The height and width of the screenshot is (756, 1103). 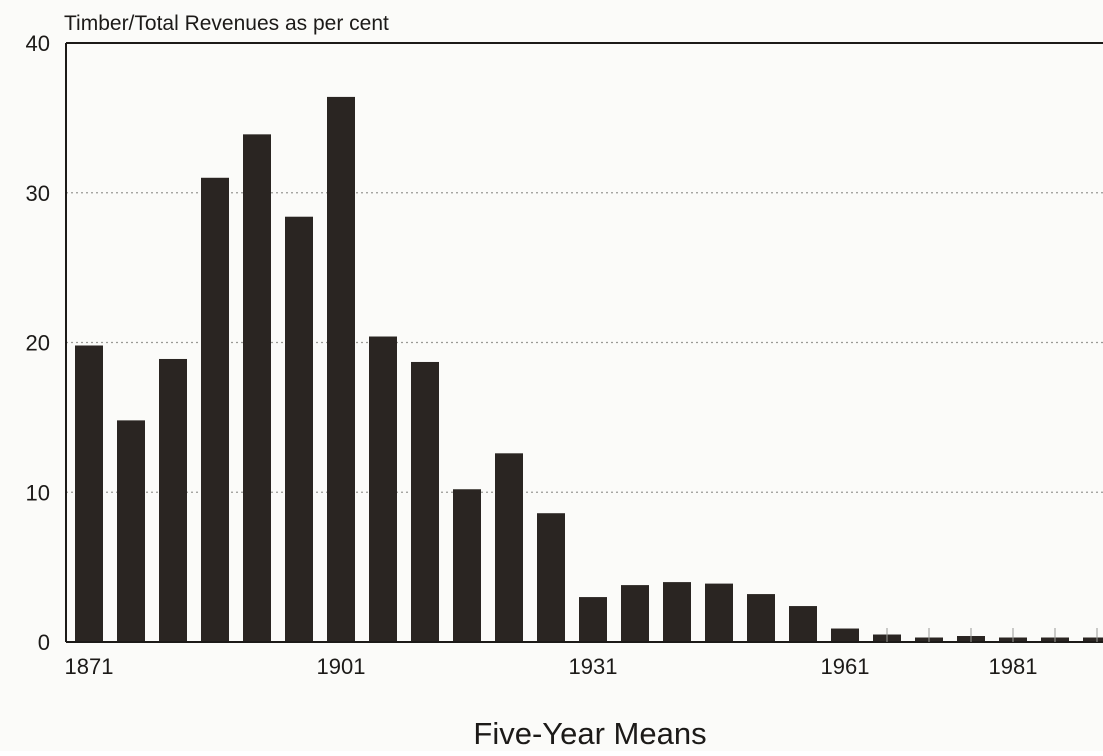 What do you see at coordinates (589, 733) in the screenshot?
I see `x-axis-label: Five-Year Means` at bounding box center [589, 733].